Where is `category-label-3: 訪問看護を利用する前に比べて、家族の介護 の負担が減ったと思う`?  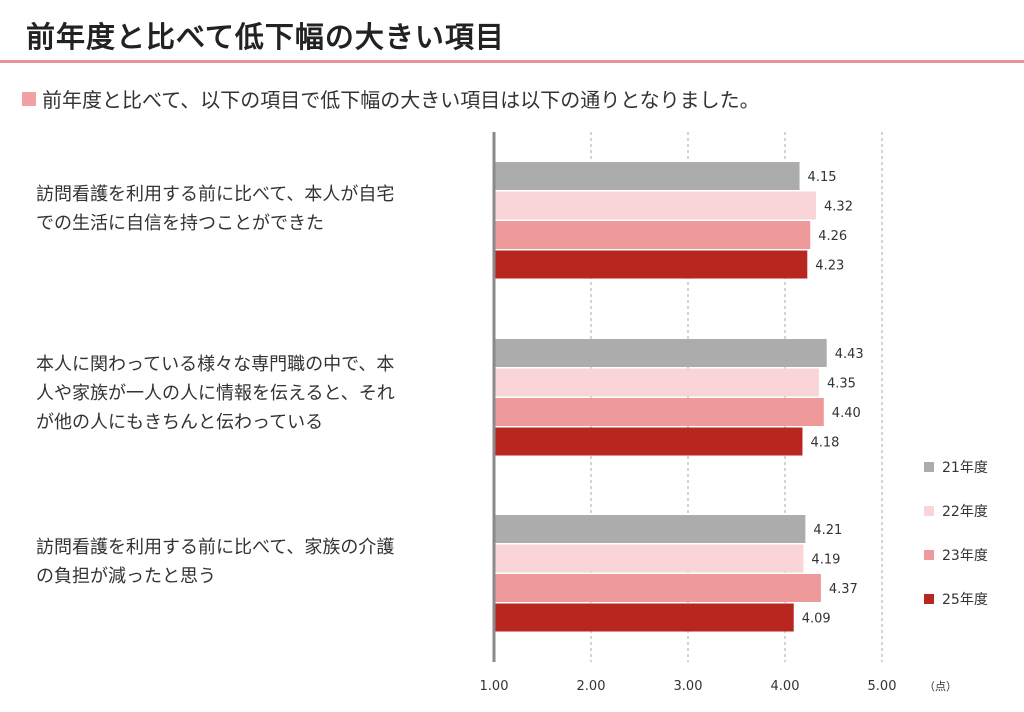
category-label-3: 訪問看護を利用する前に比べて、家族の介護 の負担が減ったと思う is located at coordinates (256, 562).